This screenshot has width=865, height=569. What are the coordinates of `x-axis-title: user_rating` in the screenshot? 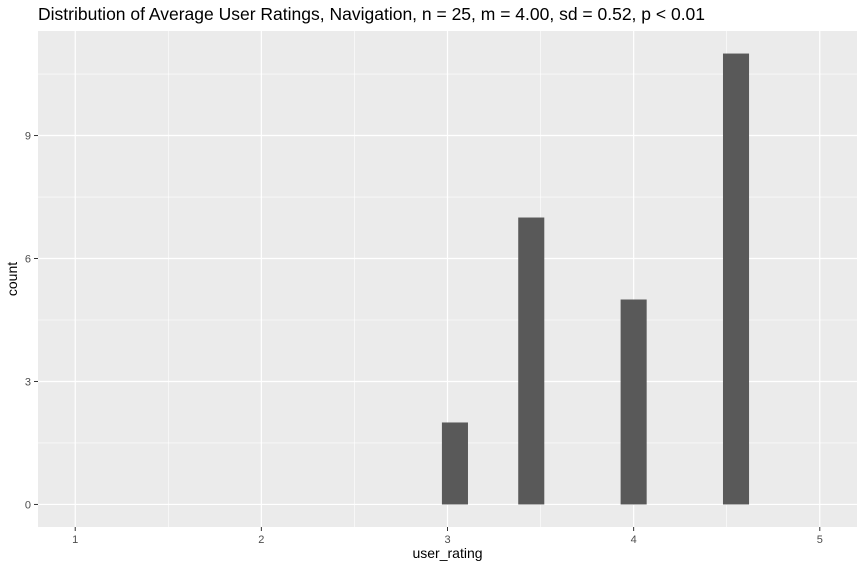 It's located at (447, 553).